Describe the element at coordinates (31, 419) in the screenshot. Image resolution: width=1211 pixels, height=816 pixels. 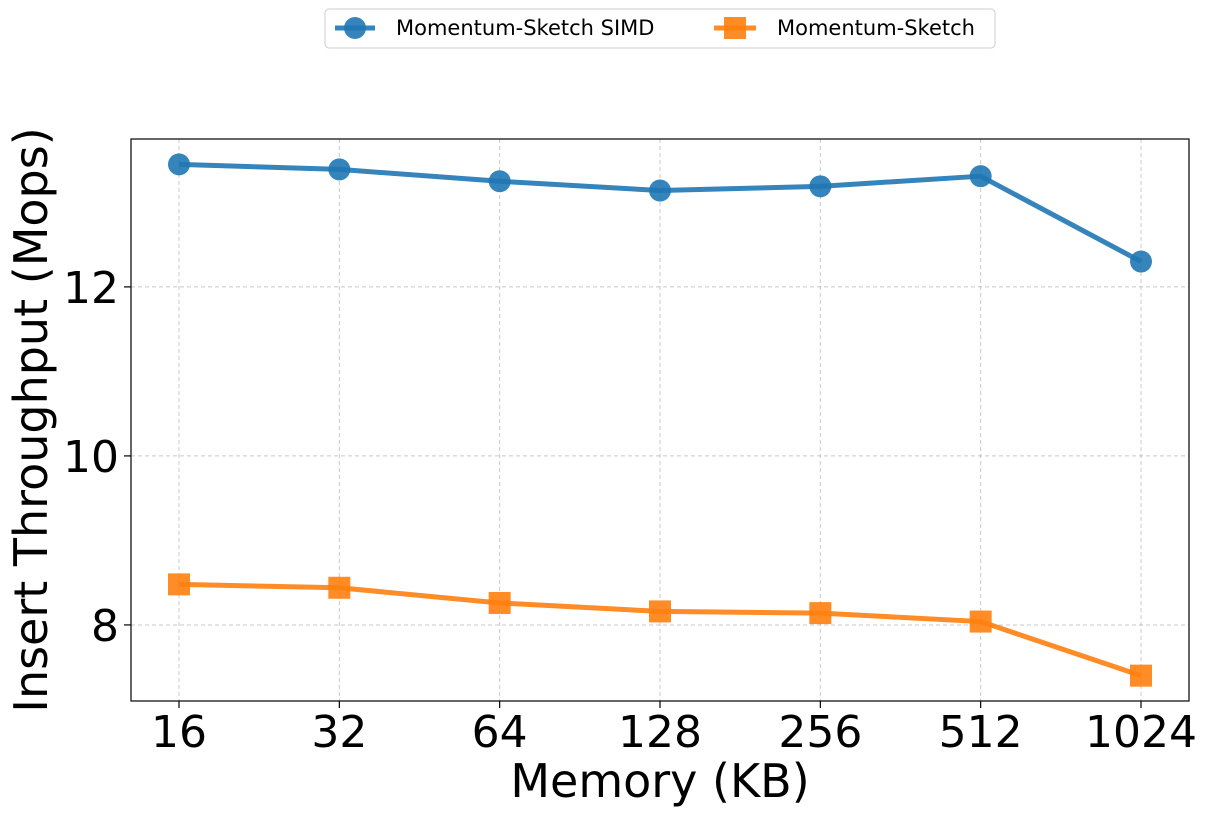
I see `y-axis-title: Insert Throughput (Mops)` at that location.